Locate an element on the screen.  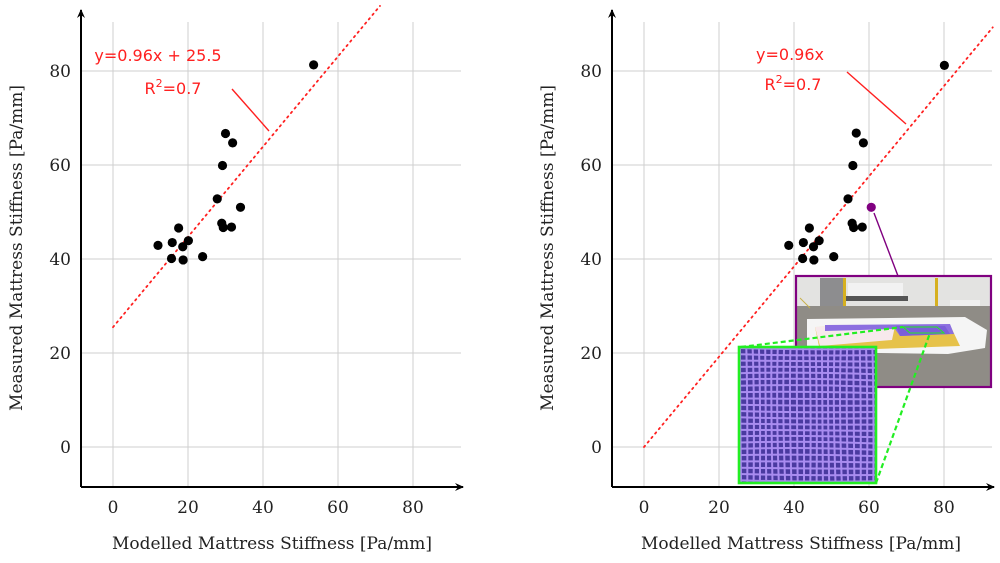
left-y-tick-labels: 0 20 40 60 80 is located at coordinates (60, 260).